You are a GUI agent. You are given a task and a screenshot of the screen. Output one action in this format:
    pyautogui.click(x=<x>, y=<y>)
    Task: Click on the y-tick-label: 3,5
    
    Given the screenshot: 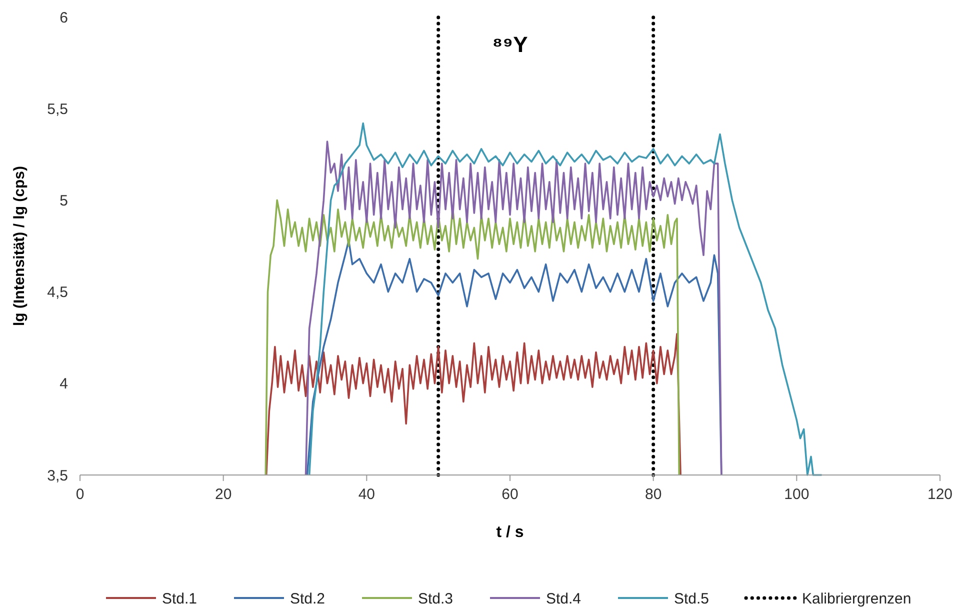 What is the action you would take?
    pyautogui.click(x=57, y=475)
    